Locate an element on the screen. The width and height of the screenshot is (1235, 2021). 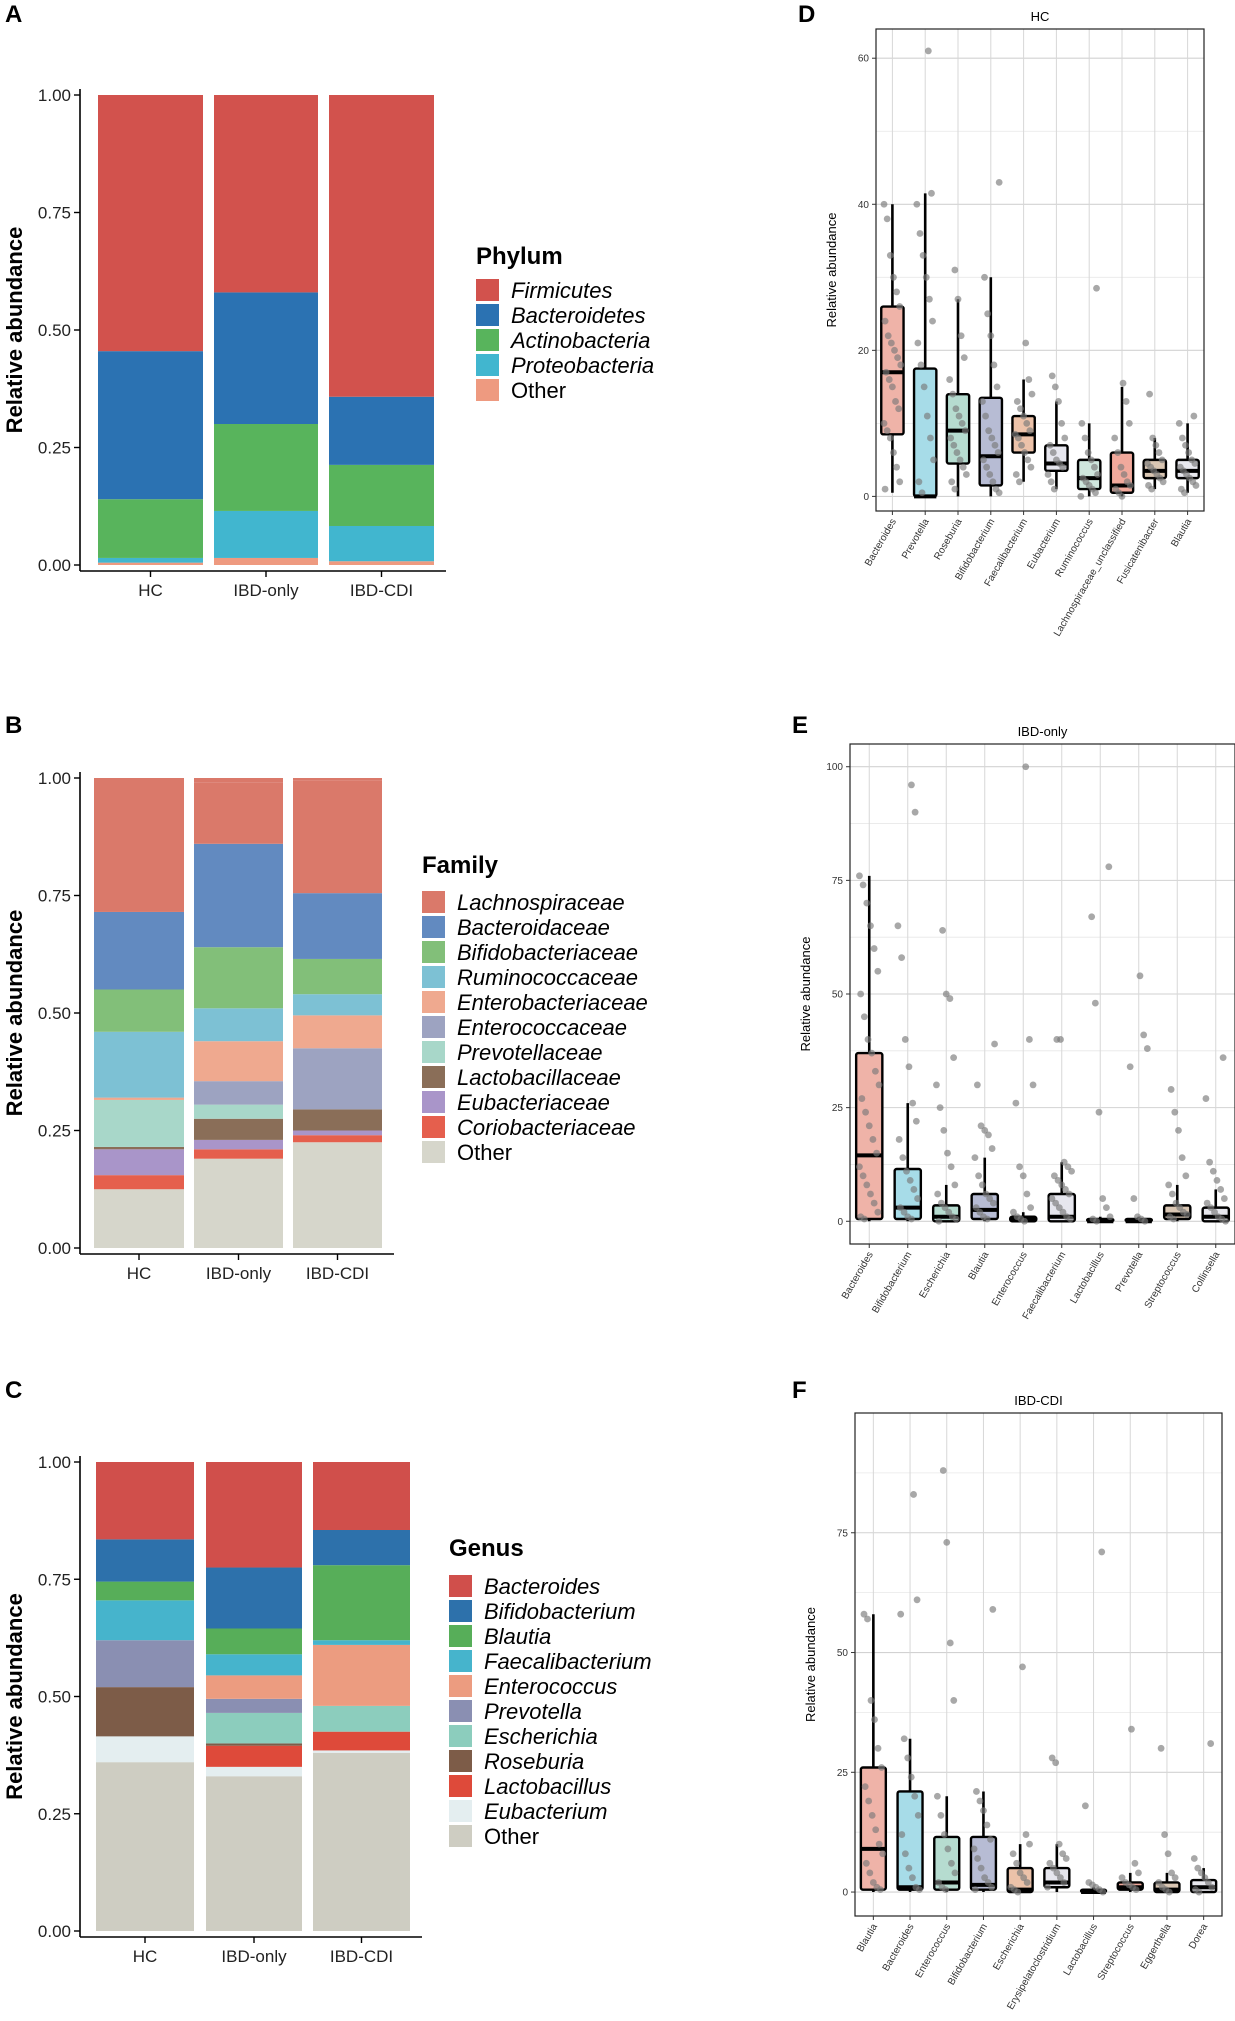
box-faecalibacterium is located at coordinates (1062, 1129).